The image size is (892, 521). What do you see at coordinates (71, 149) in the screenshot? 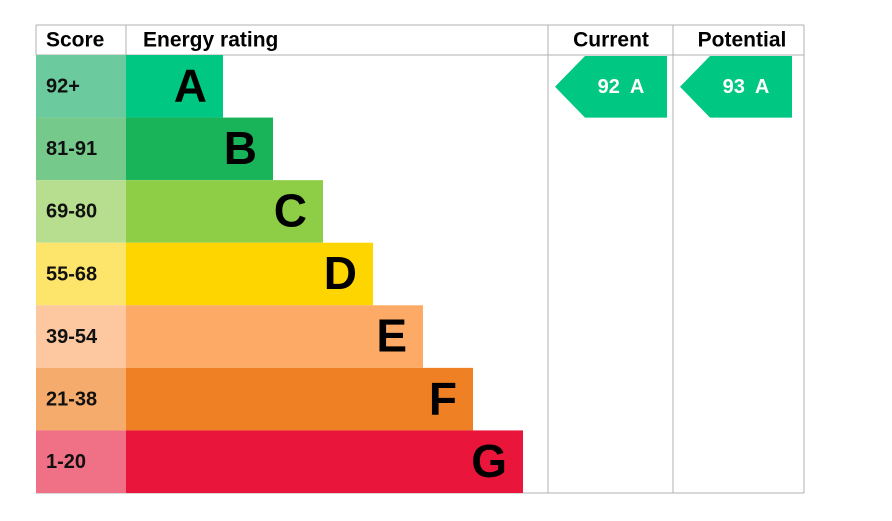
I see `score-label: 81-91` at bounding box center [71, 149].